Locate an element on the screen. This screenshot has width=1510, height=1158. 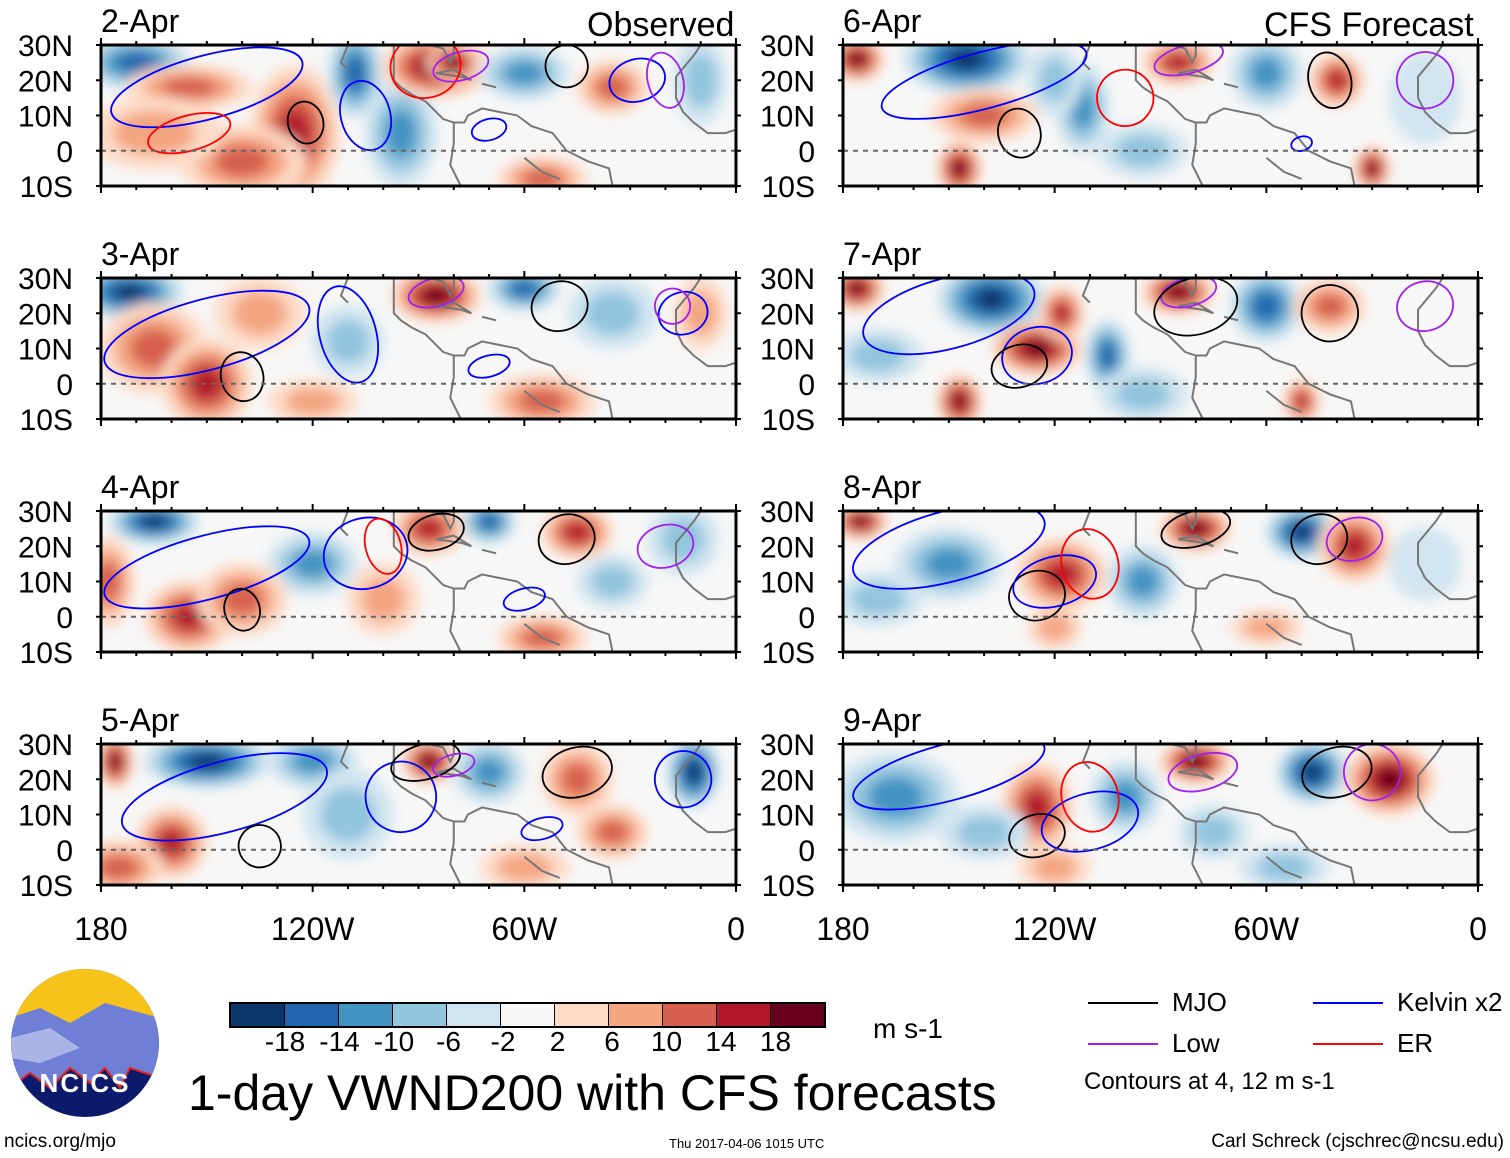
lat-tick-label: 10N is located at coordinates (45, 117).